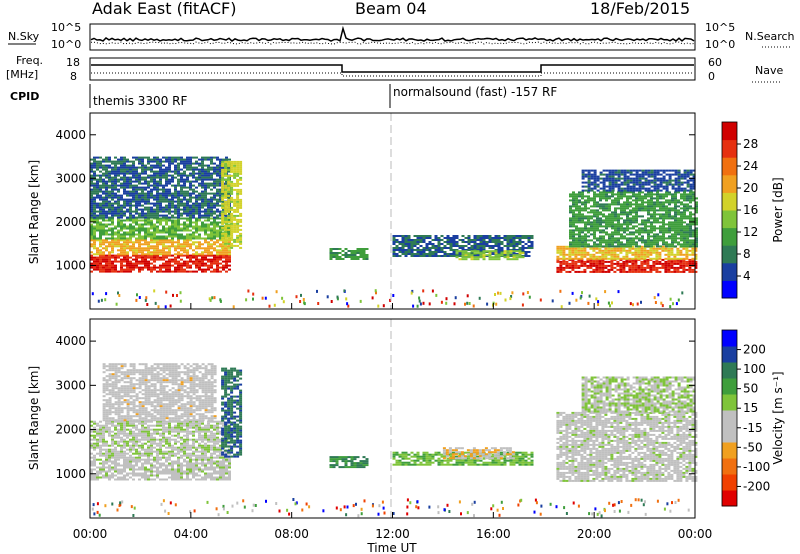  Describe the element at coordinates (34, 212) in the screenshot. I see `power-y-label: Slant Range [km]` at that location.